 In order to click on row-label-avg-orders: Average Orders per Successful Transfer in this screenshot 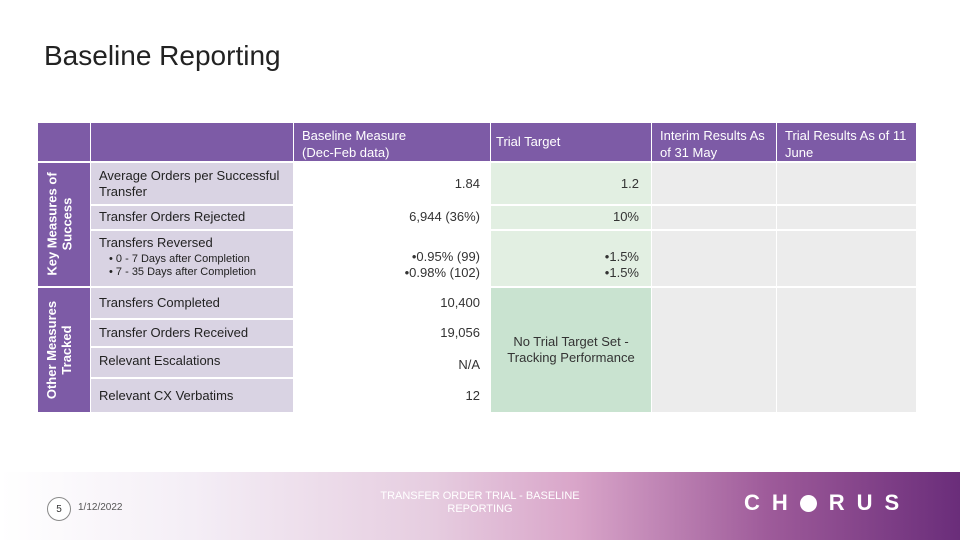, I will do `click(192, 183)`.